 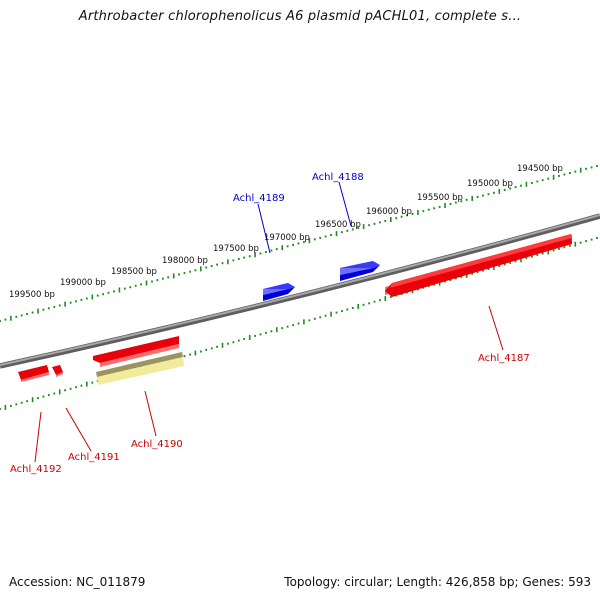 I want to click on scale-label: 194500 bp, so click(x=540, y=169).